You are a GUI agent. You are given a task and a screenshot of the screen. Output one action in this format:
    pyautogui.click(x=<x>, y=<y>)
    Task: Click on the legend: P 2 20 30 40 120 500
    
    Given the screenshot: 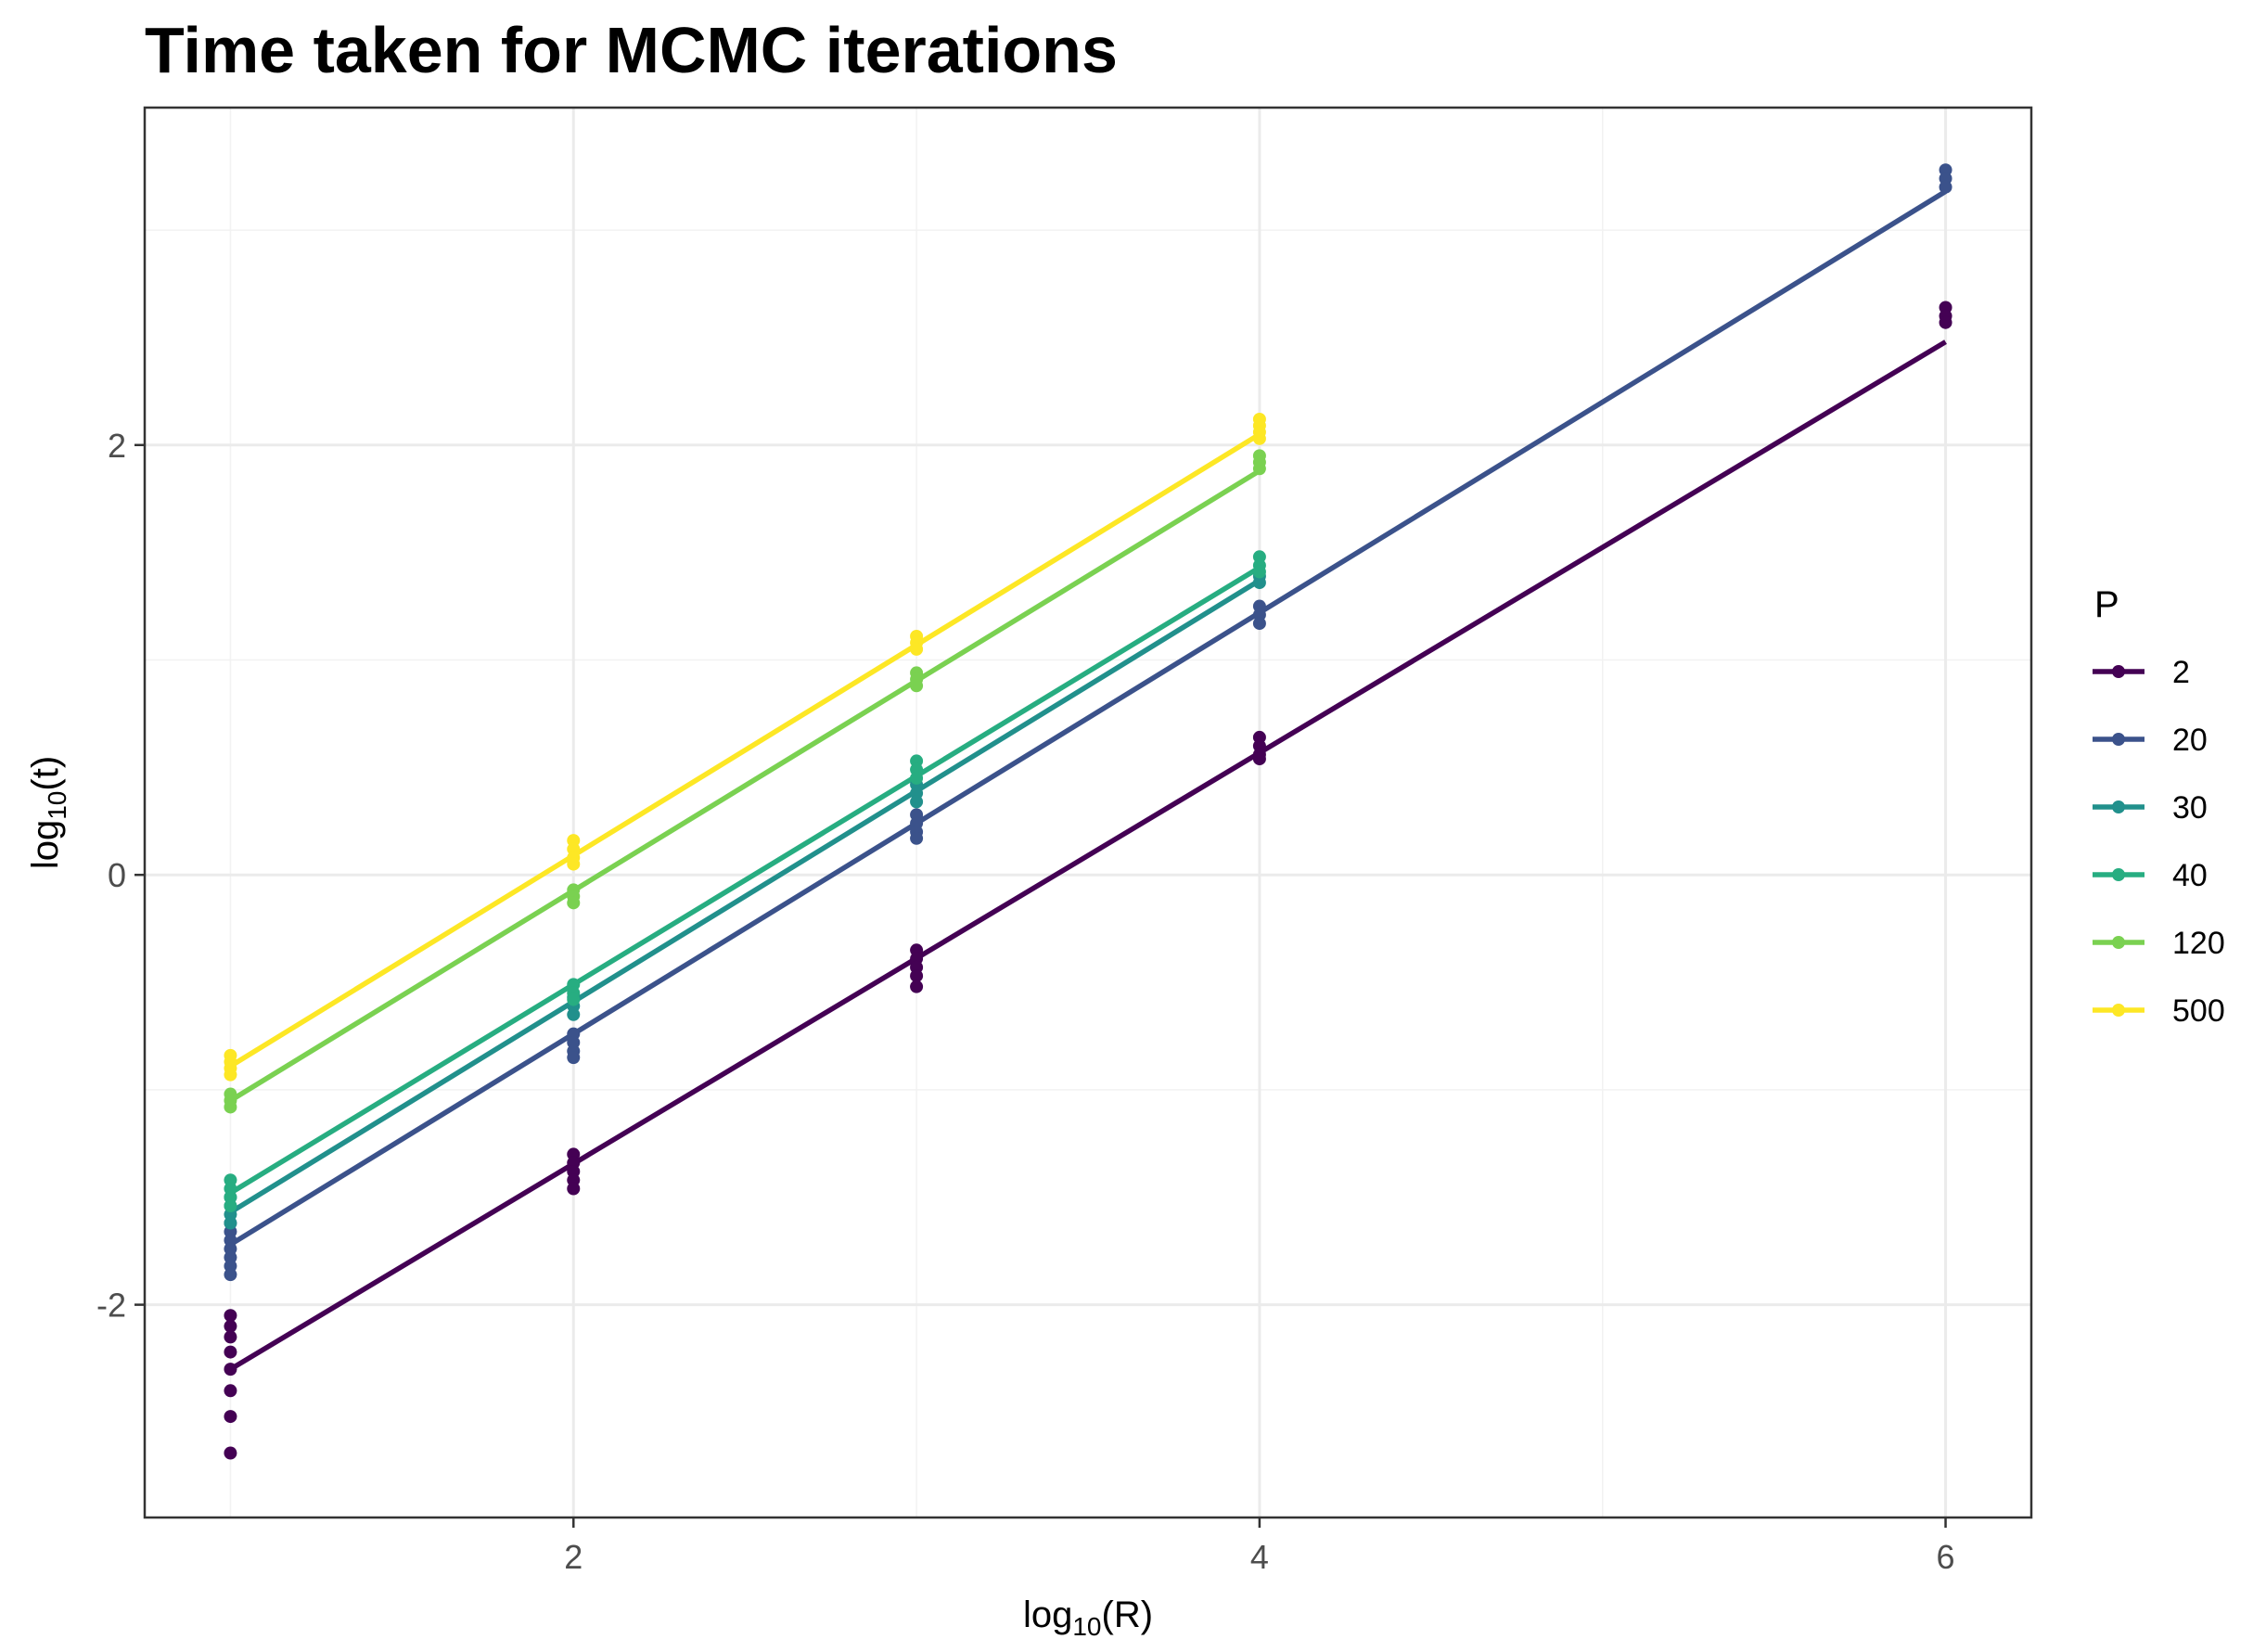 What is the action you would take?
    pyautogui.click(x=2159, y=806)
    